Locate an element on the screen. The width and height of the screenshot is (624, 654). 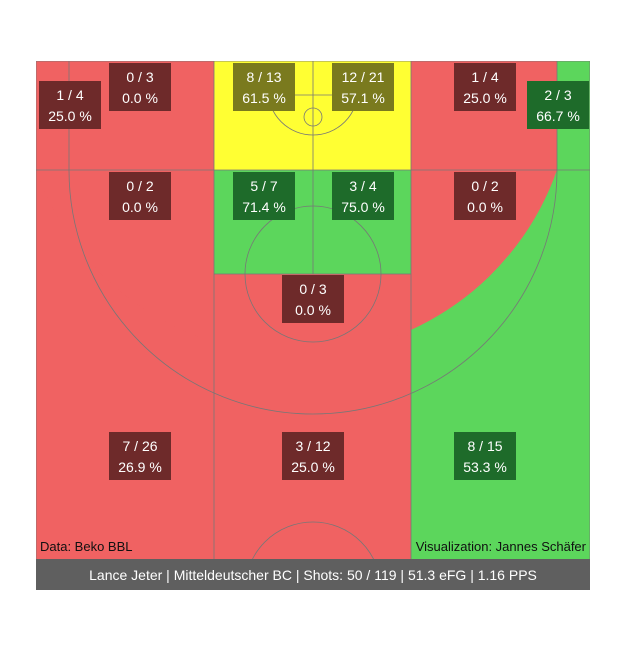
center-circle is located at coordinates (313, 555).